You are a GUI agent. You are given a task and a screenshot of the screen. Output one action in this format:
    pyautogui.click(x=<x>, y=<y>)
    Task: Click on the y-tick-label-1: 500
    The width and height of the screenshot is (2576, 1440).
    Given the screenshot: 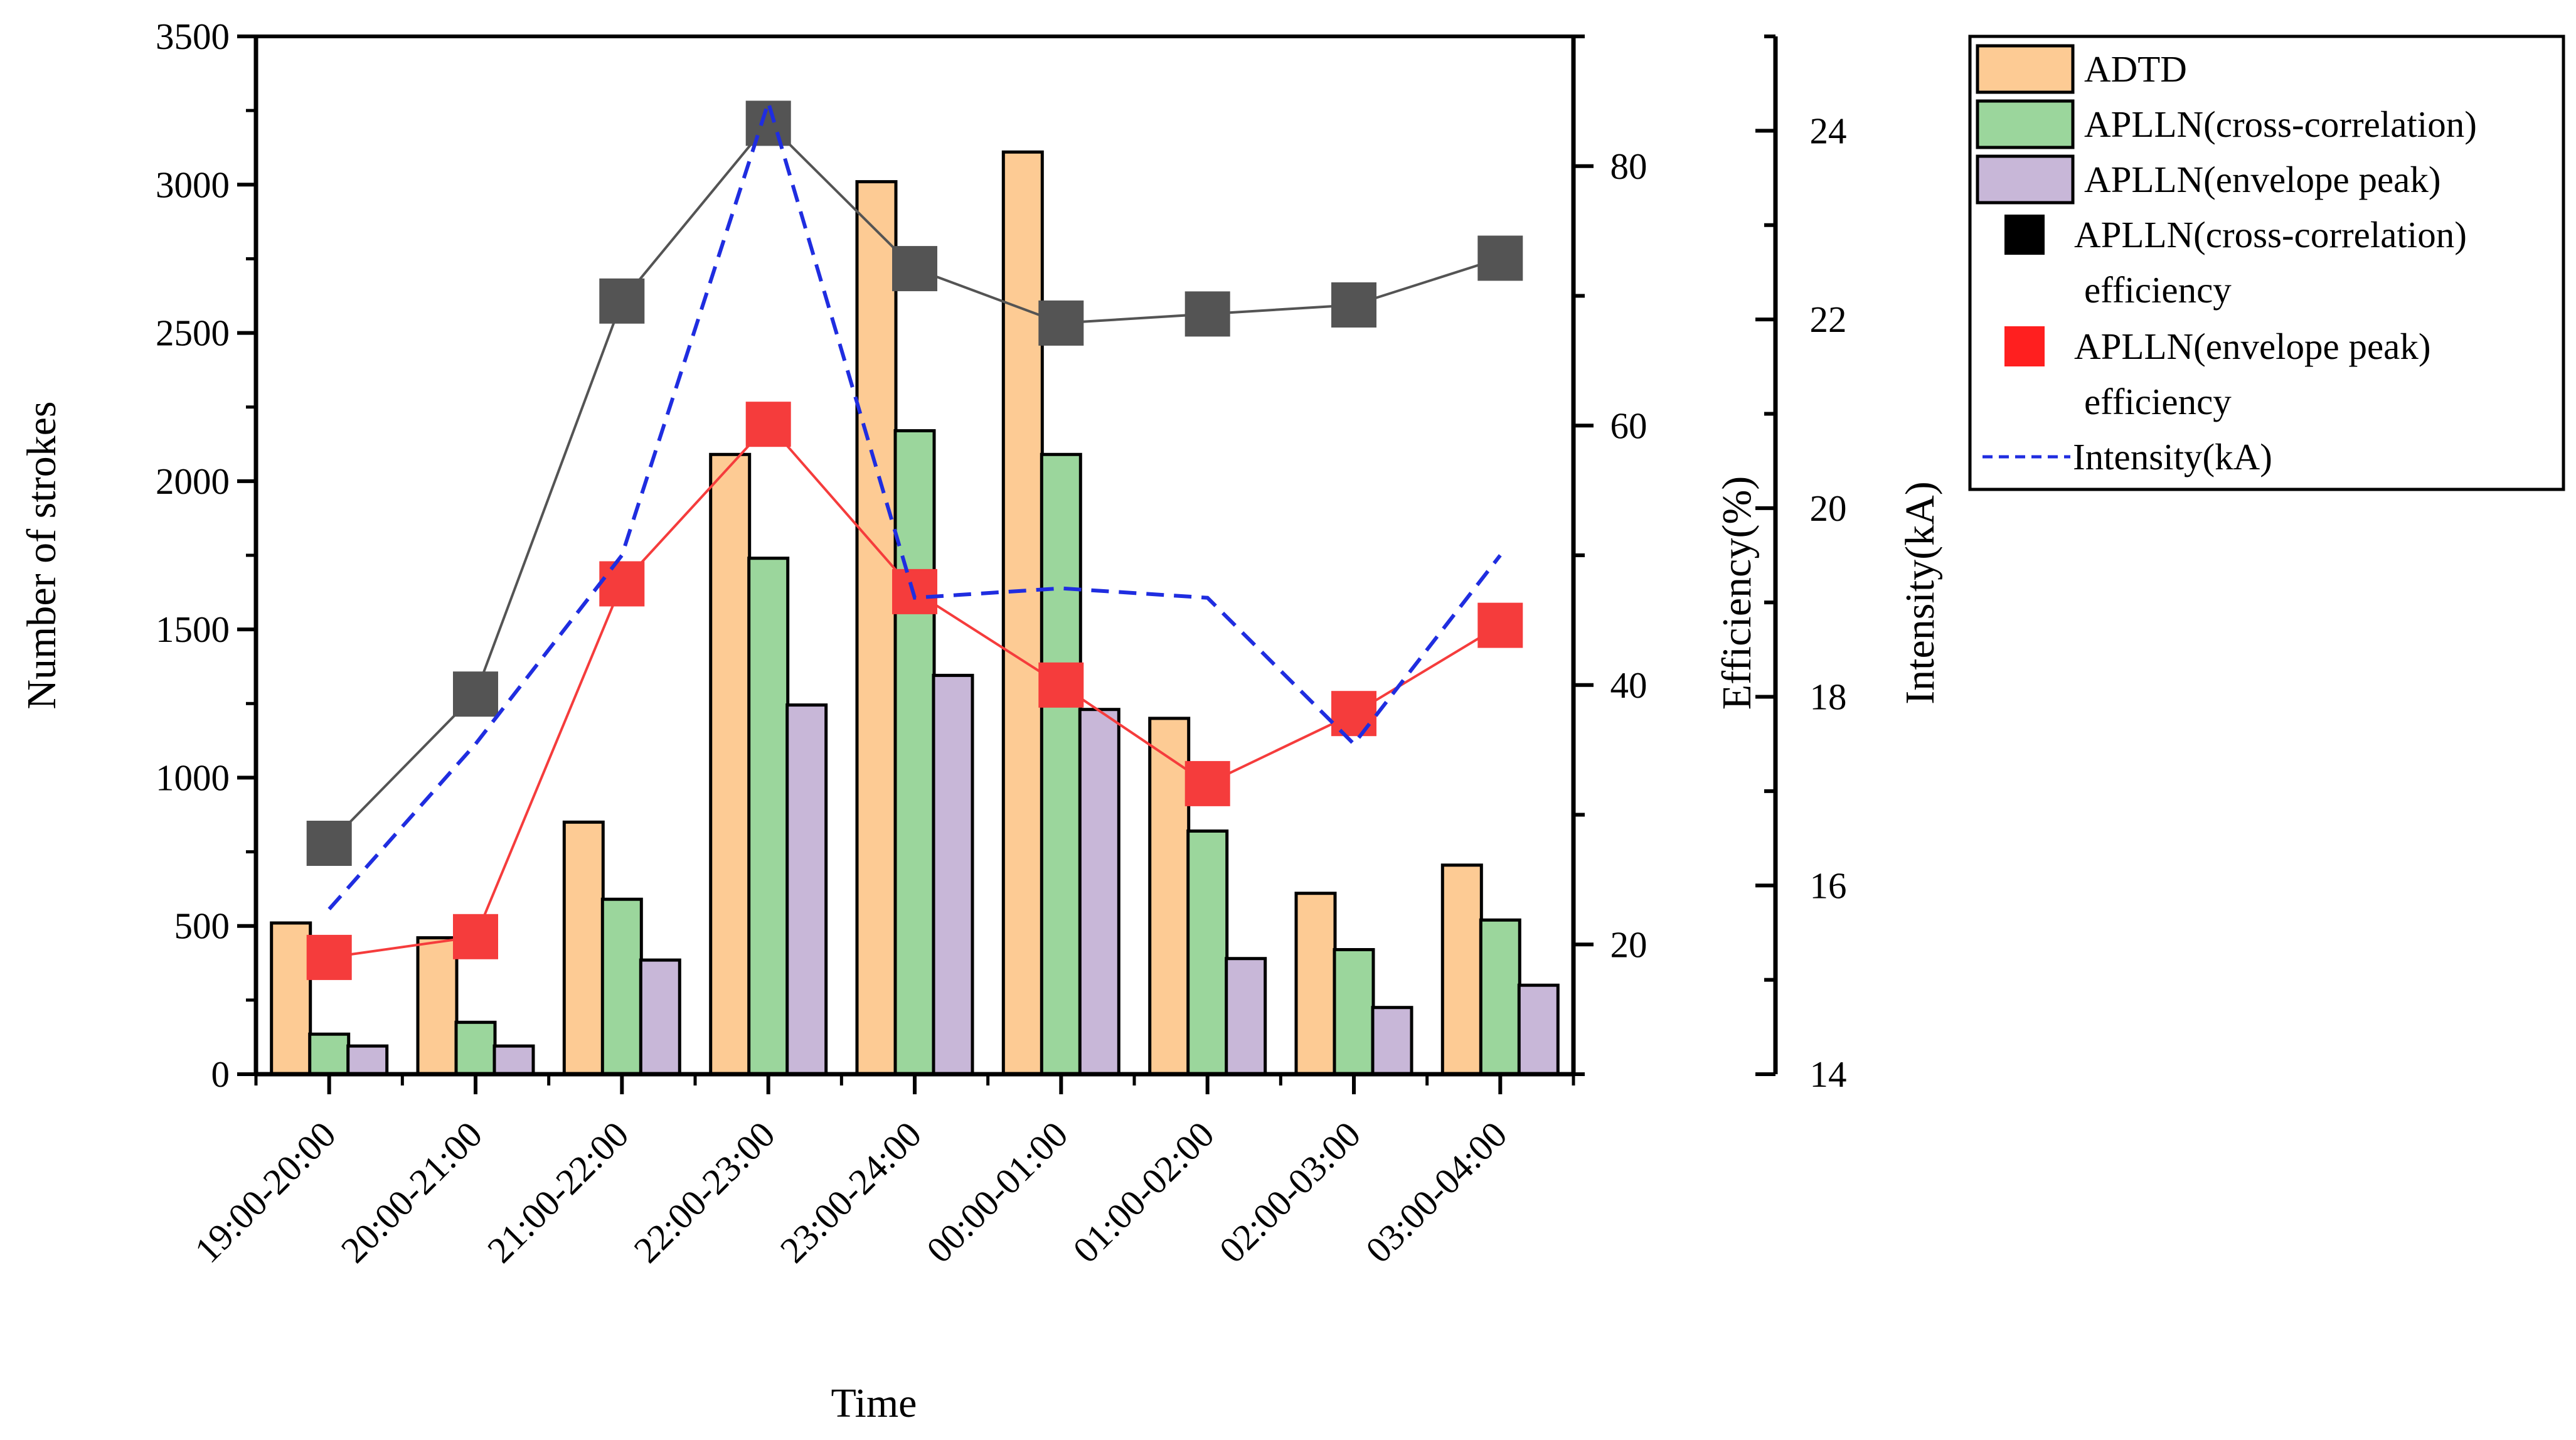 What is the action you would take?
    pyautogui.click(x=202, y=926)
    